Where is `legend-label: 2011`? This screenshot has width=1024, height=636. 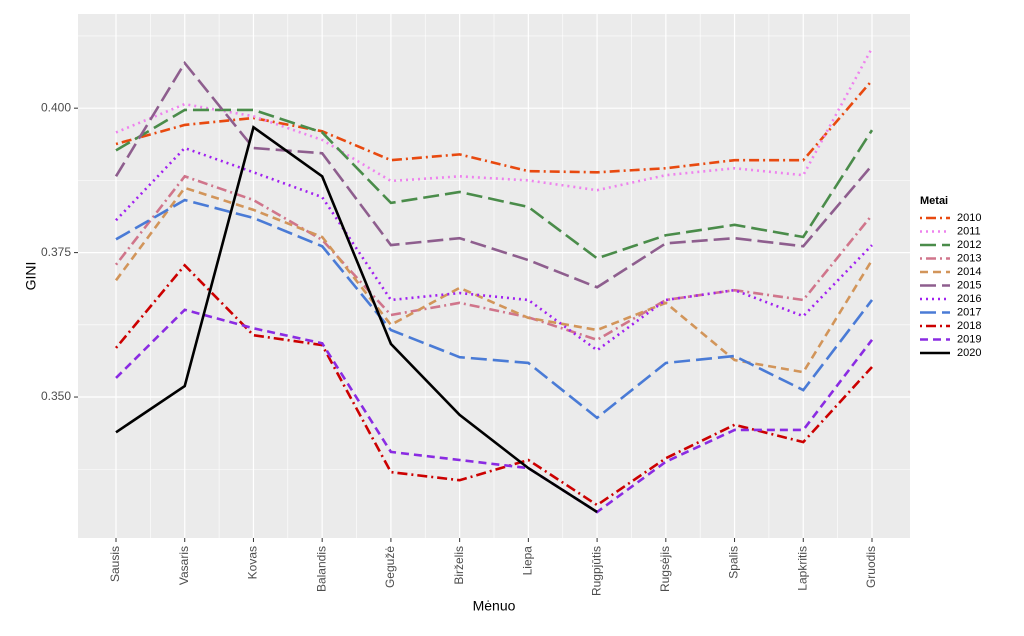 legend-label: 2011 is located at coordinates (969, 231).